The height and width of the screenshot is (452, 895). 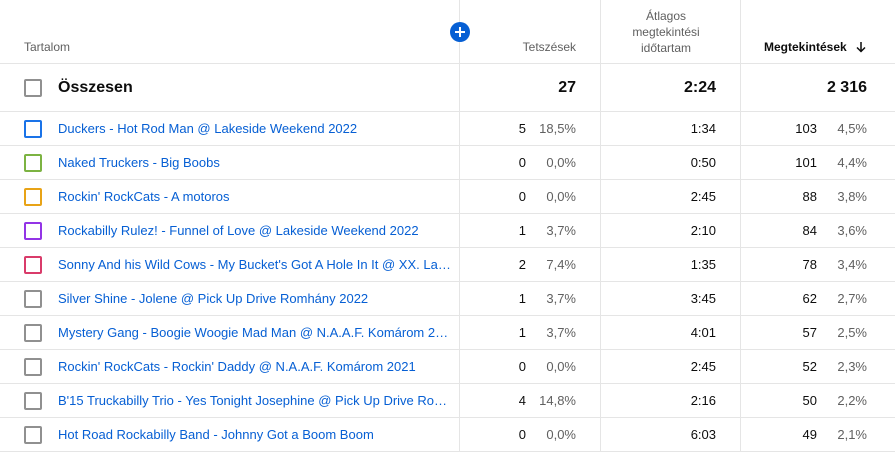 I want to click on row-duration-value: 4:01, so click(x=703, y=332).